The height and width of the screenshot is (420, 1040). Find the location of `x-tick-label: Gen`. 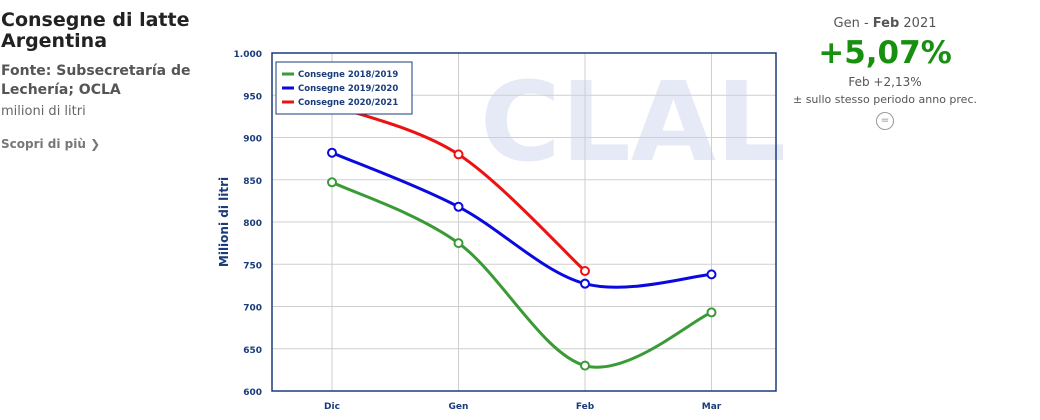

x-tick-label: Gen is located at coordinates (459, 407).